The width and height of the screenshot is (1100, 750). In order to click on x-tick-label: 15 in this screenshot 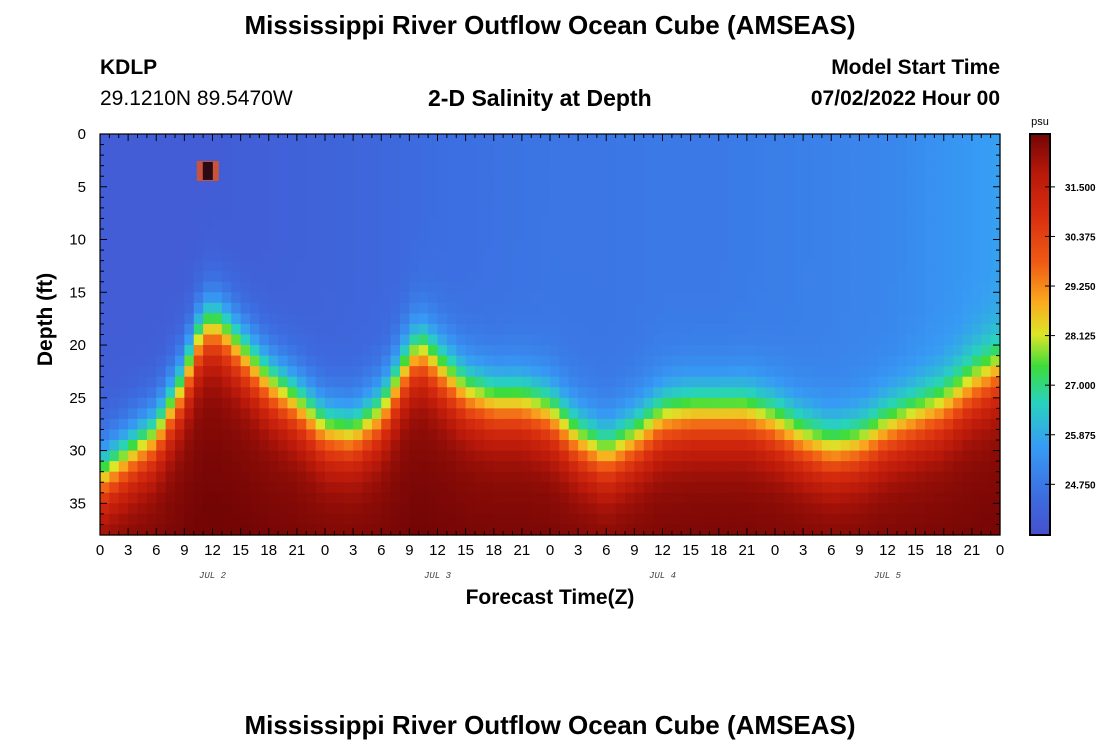, I will do `click(465, 550)`.